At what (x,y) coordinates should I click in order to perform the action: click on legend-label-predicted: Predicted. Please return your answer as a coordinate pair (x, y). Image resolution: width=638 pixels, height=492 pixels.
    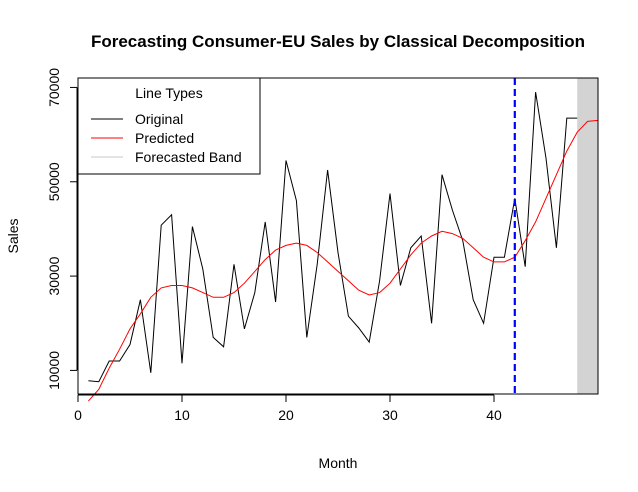
    Looking at the image, I should click on (164, 138).